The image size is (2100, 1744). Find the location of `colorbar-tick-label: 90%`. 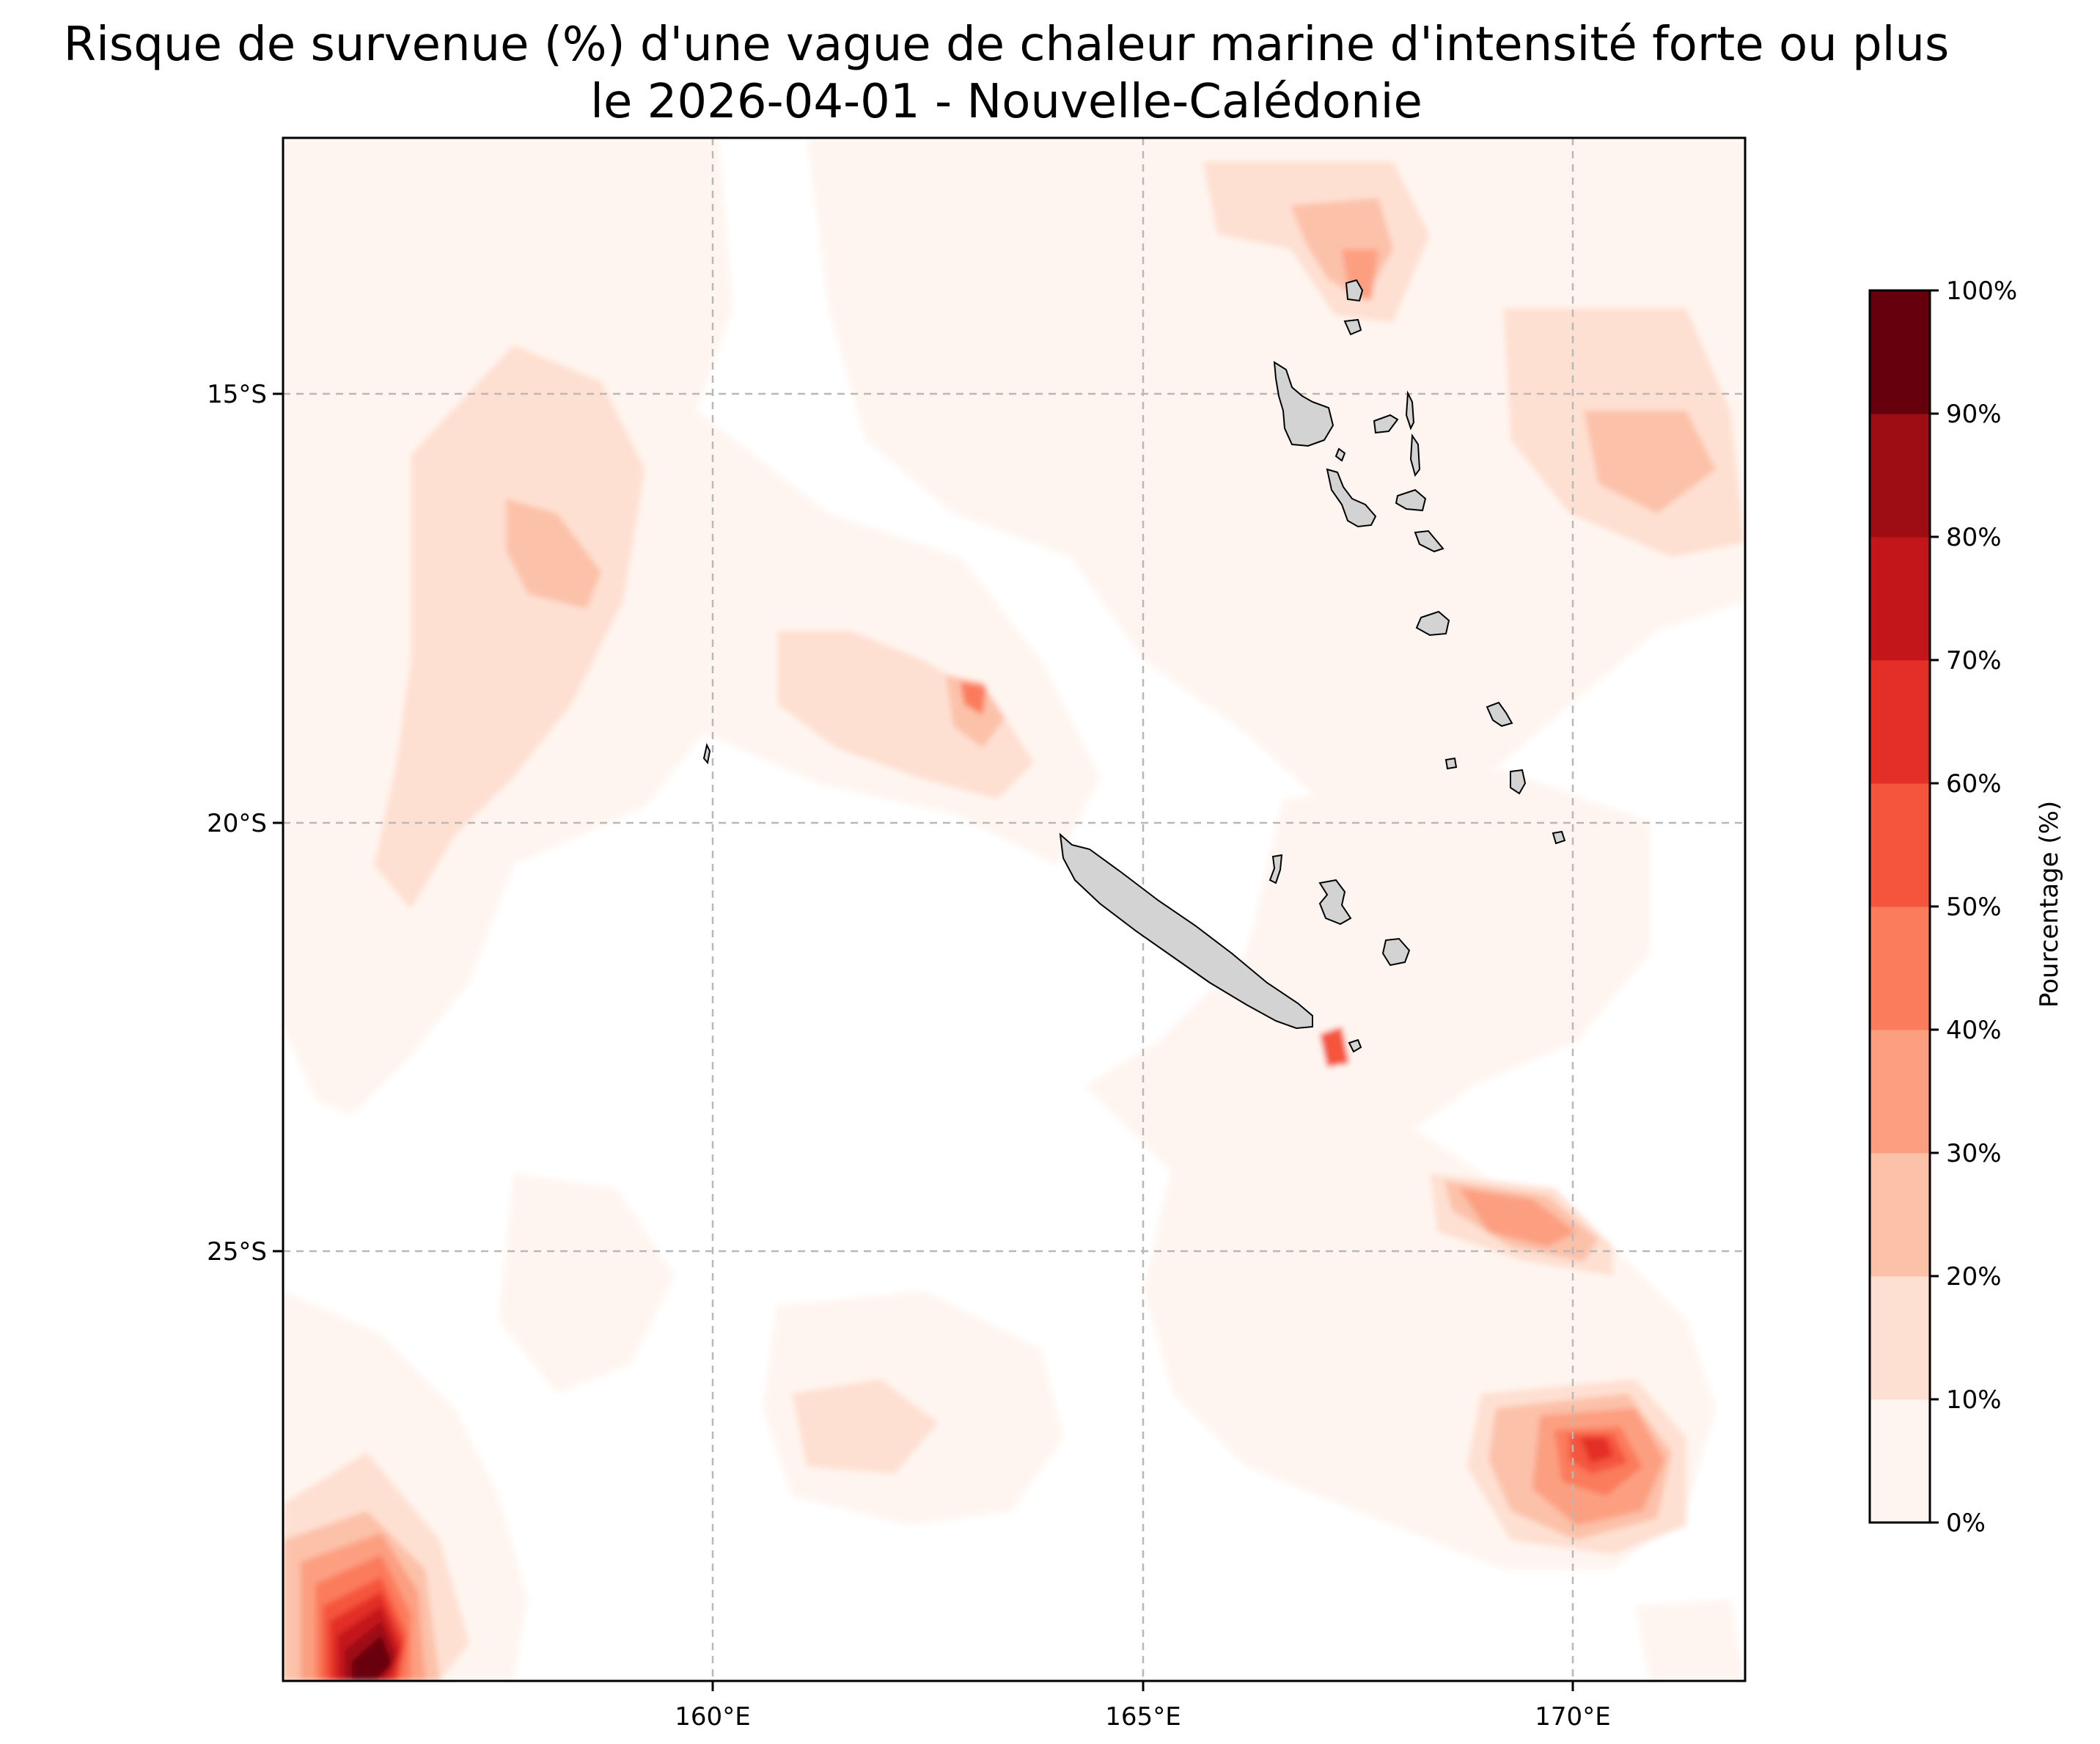

colorbar-tick-label: 90% is located at coordinates (1974, 414).